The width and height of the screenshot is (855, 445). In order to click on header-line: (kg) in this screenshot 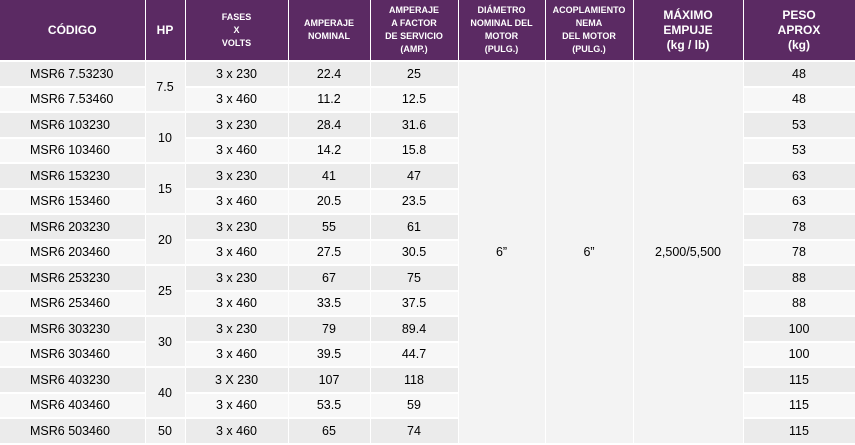, I will do `click(799, 44)`.